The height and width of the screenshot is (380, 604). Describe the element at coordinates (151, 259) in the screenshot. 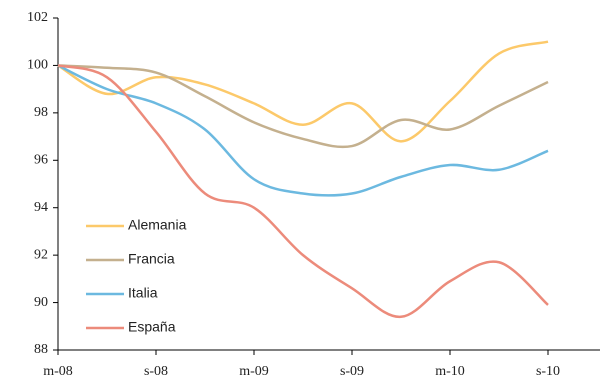

I see `legend-label: Francia` at that location.